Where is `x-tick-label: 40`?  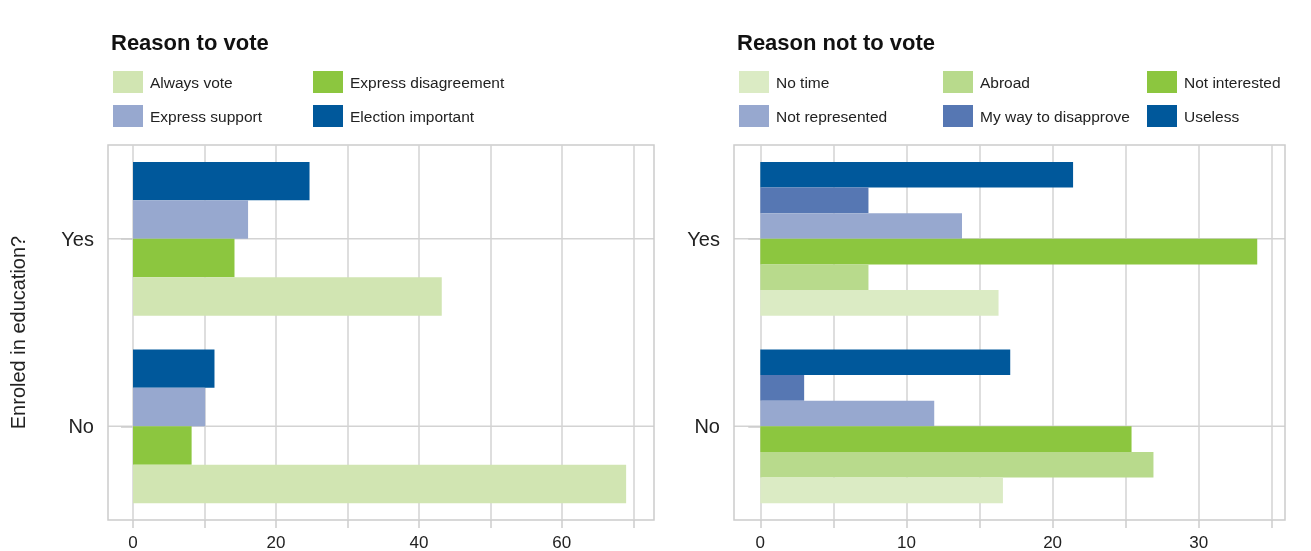 x-tick-label: 40 is located at coordinates (419, 542).